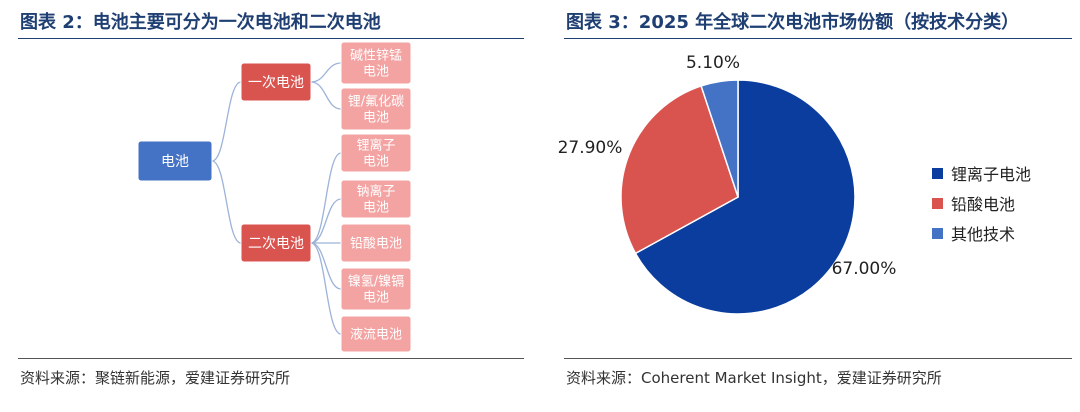  I want to click on legend-label: 其他技术, so click(983, 234).